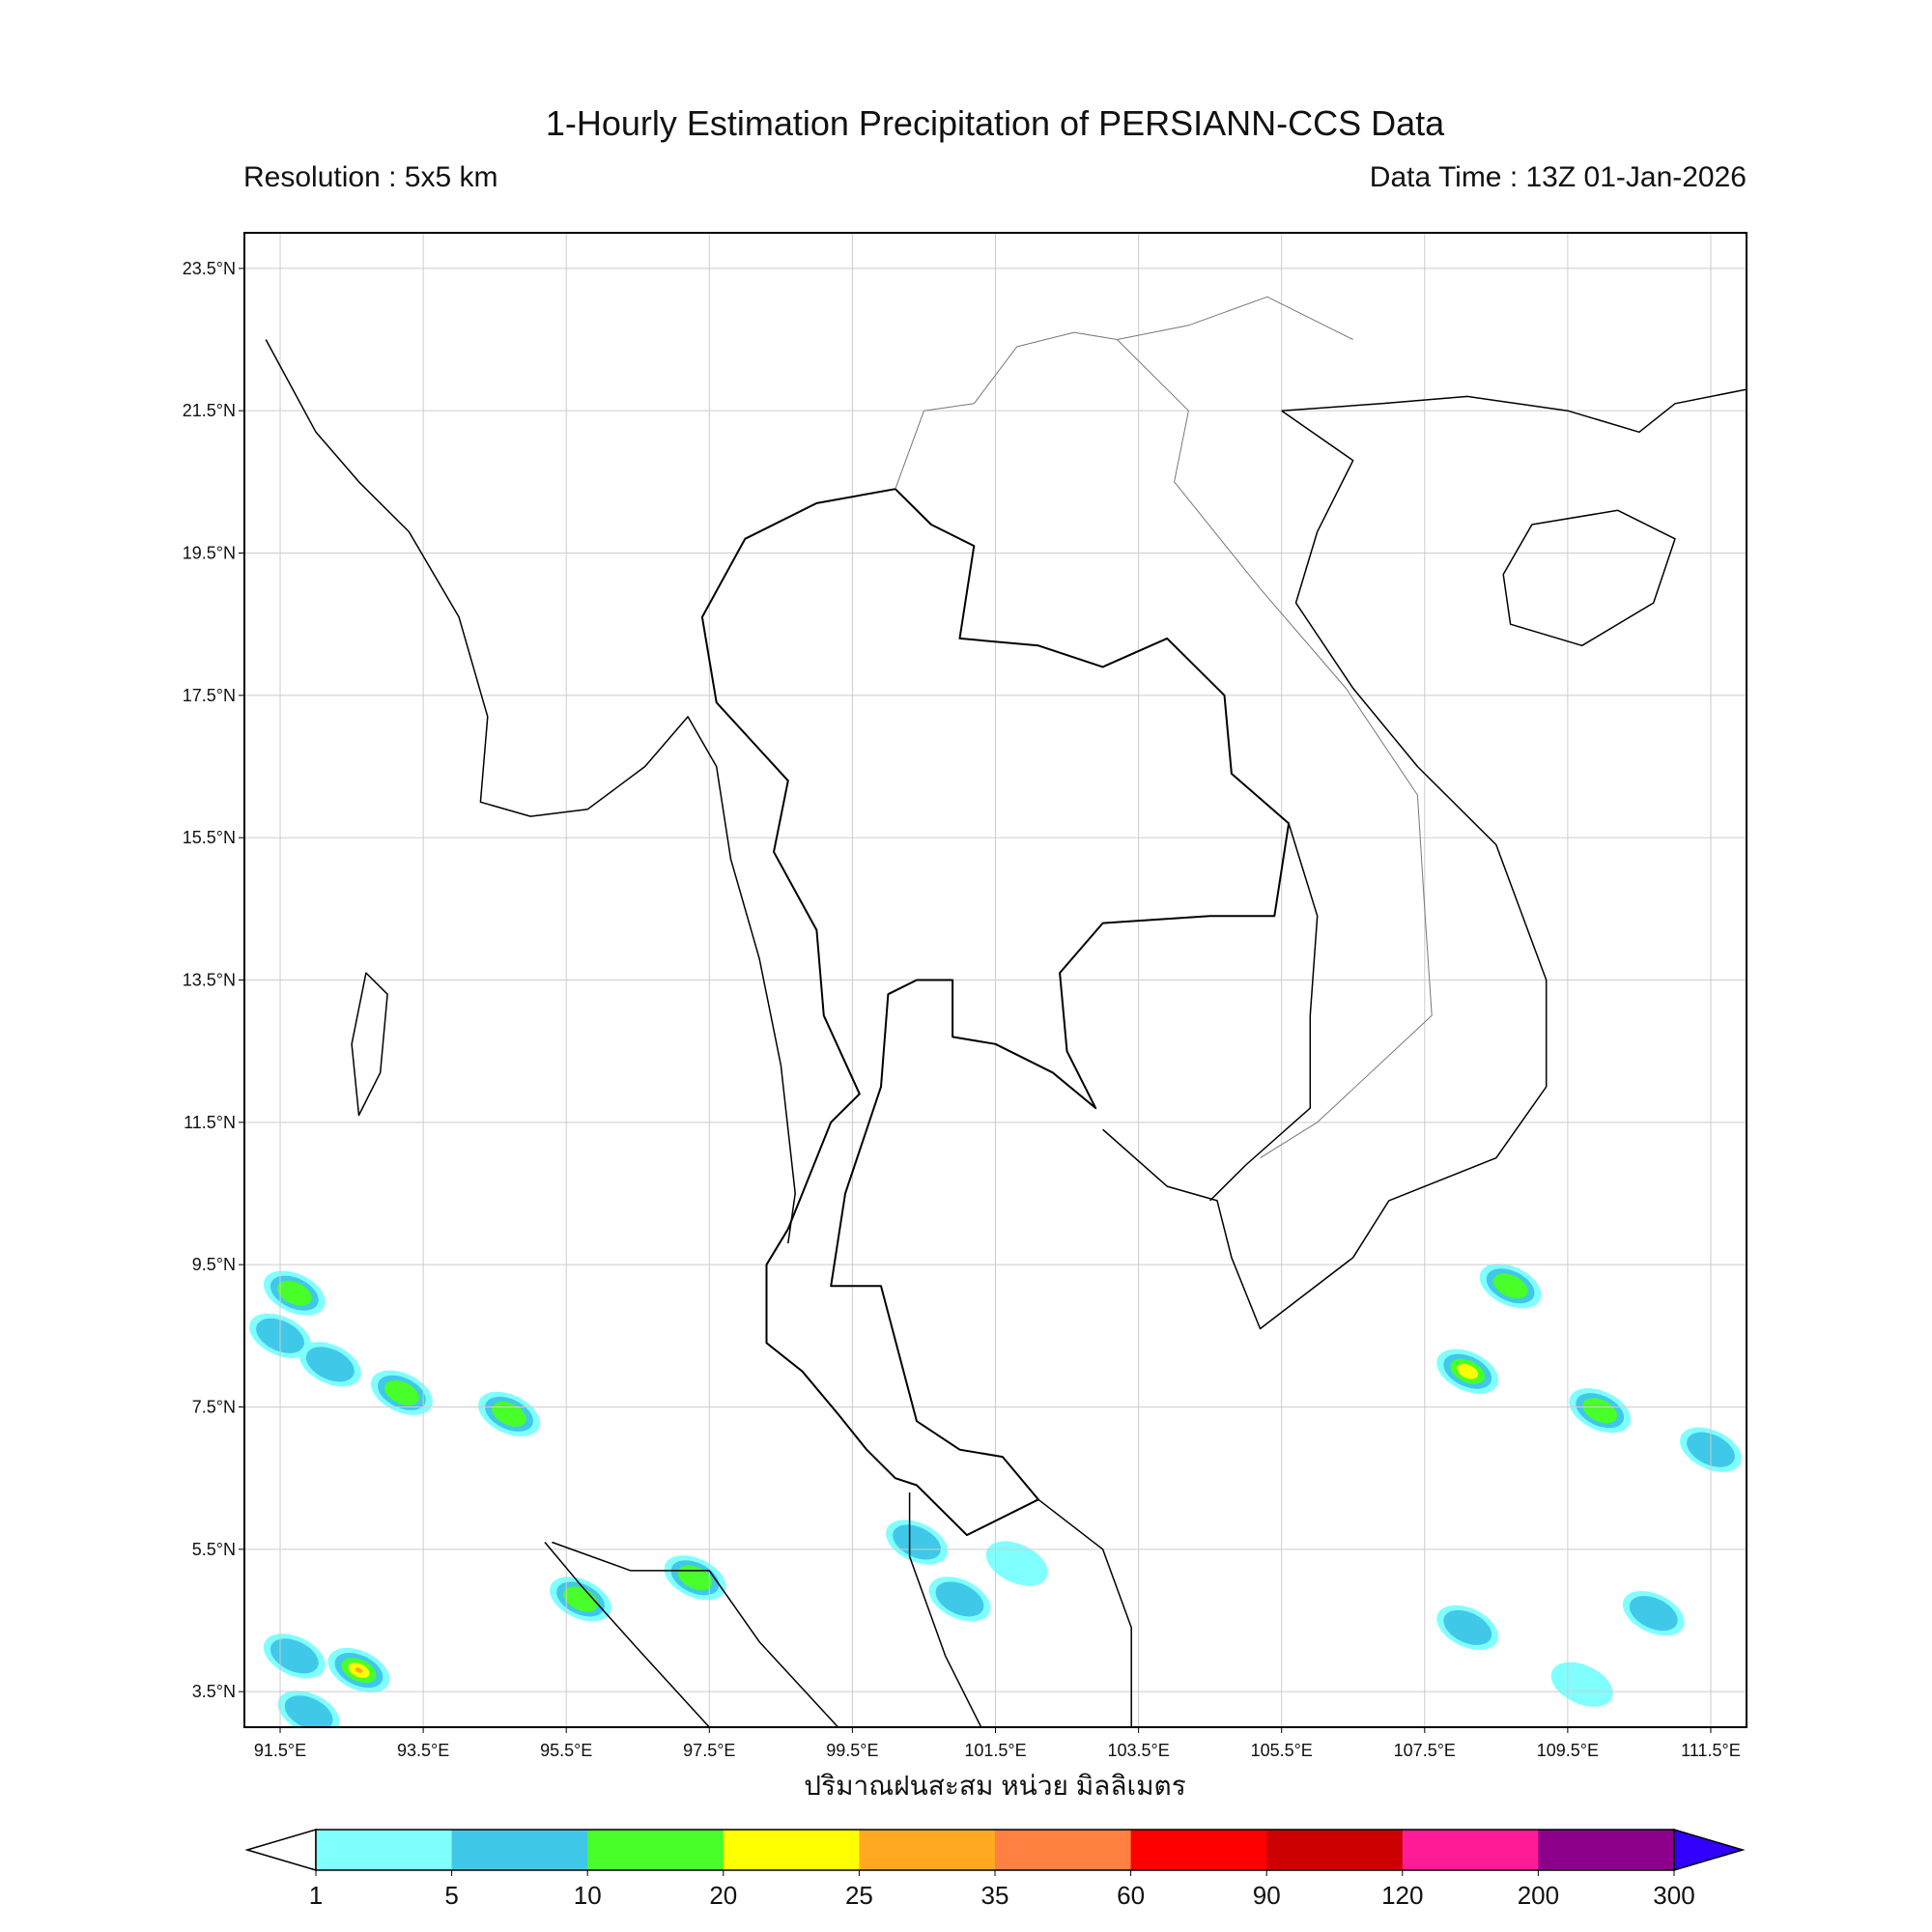 This screenshot has height=1932, width=1932. Describe the element at coordinates (1275, 749) in the screenshot. I see `laos-vietnam-border` at that location.